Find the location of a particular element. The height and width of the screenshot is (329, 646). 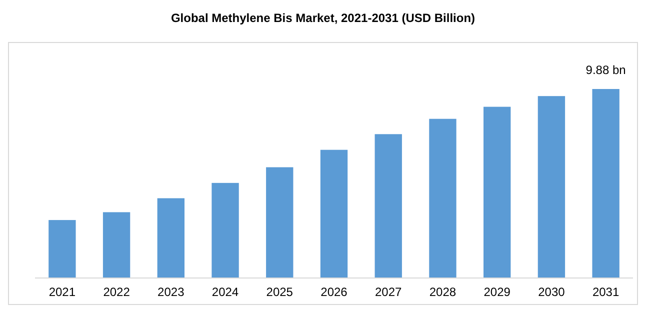

x-tick-label: 2027 is located at coordinates (388, 292).